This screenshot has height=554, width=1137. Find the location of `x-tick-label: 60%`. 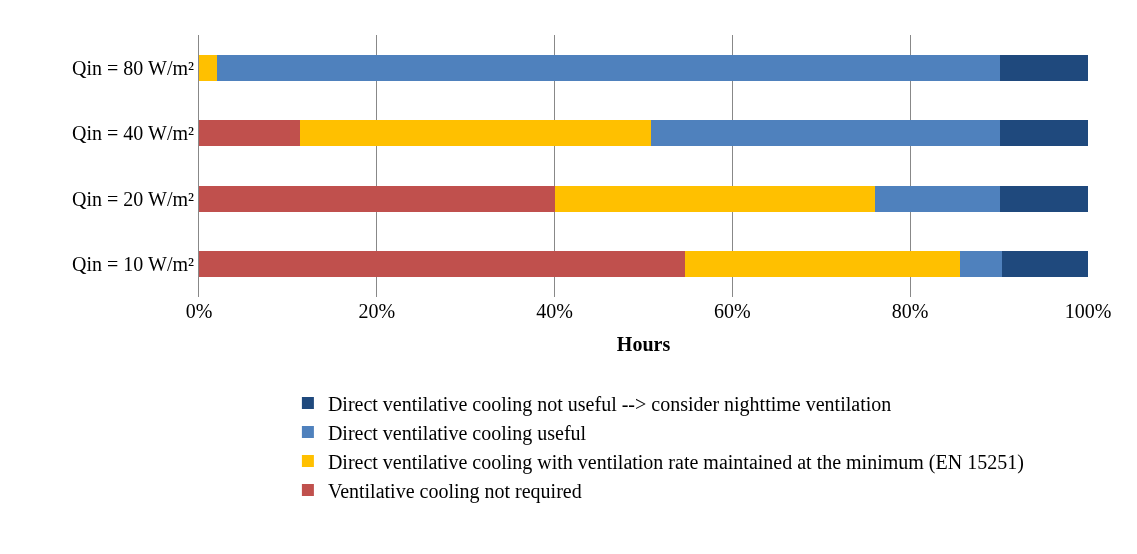

x-tick-label: 60% is located at coordinates (732, 311).